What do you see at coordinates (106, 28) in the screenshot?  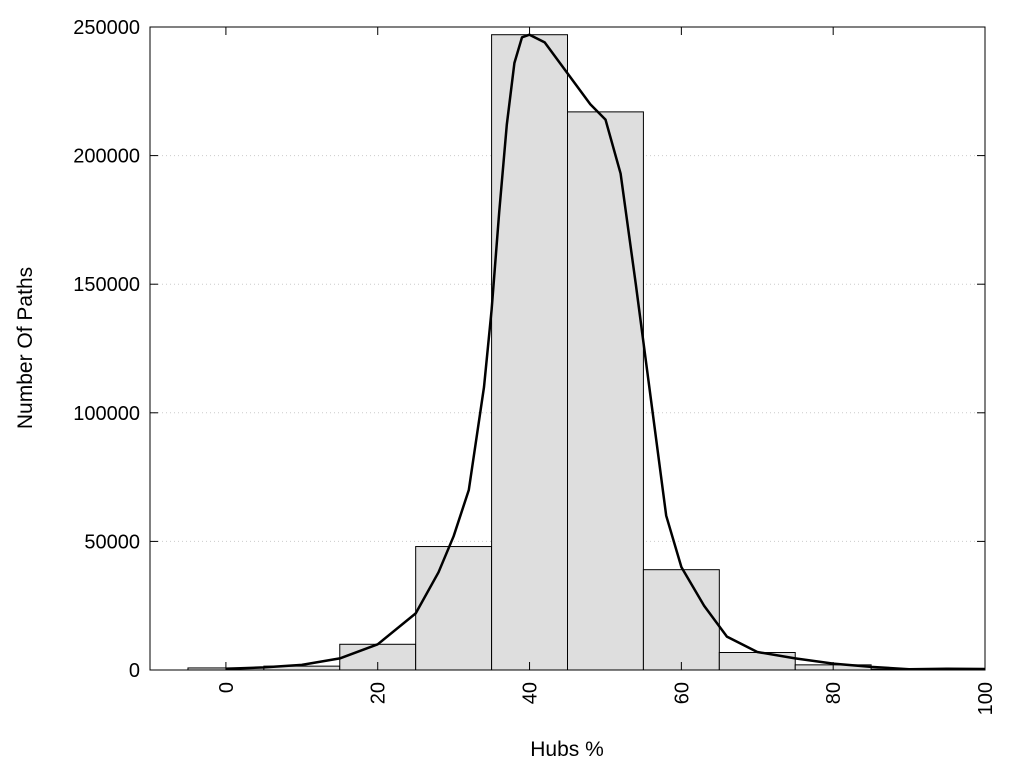 I see `y-tick-label: 250000` at bounding box center [106, 28].